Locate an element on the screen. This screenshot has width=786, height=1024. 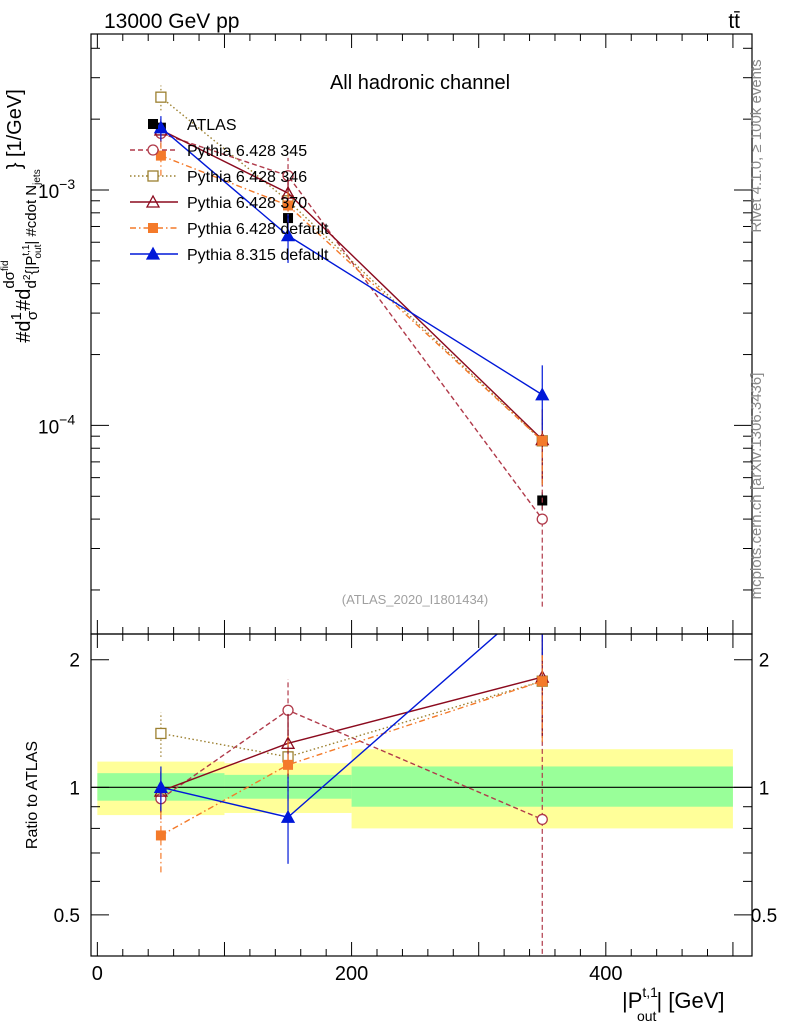
ratio-y-axis-label: Ratio to ATLAS is located at coordinates (32, 795).